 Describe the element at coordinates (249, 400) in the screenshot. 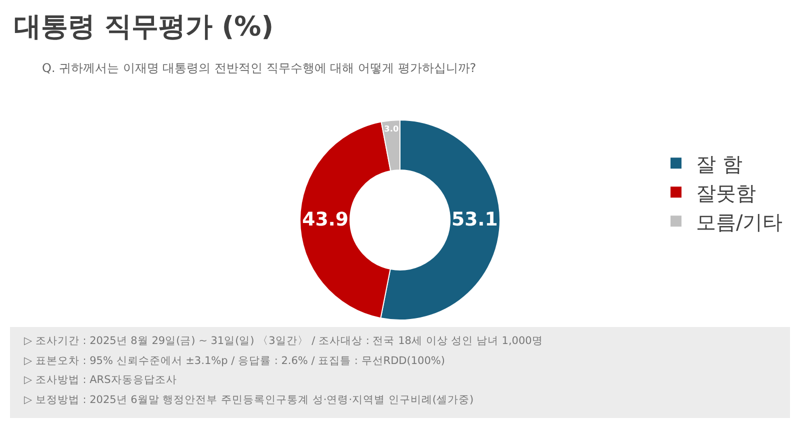

I see `text: ▷ 보정방법 : 2025년 6월말 행정안전부 주민등록인구통계 성·연령·지역별 인구비례(셀가중)` at that location.